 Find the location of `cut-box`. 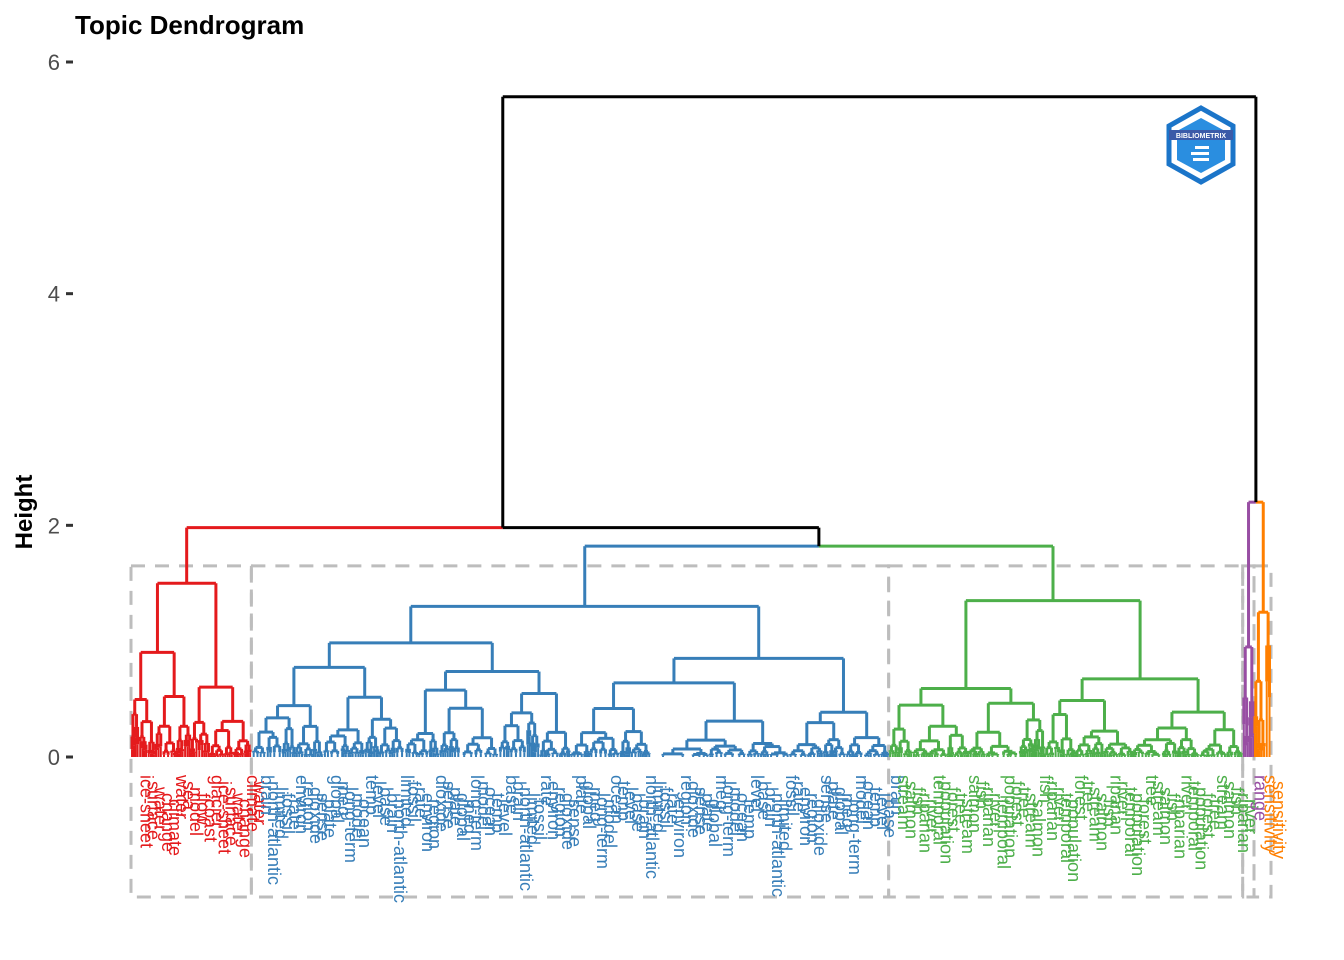

cut-box is located at coordinates (1066, 731).